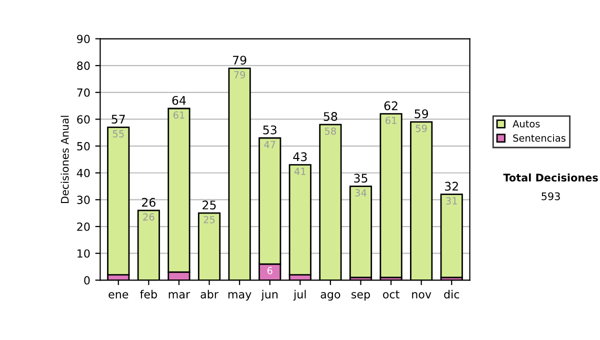 The image size is (600, 340). Describe the element at coordinates (83, 66) in the screenshot. I see `y-tick-label: 80` at that location.